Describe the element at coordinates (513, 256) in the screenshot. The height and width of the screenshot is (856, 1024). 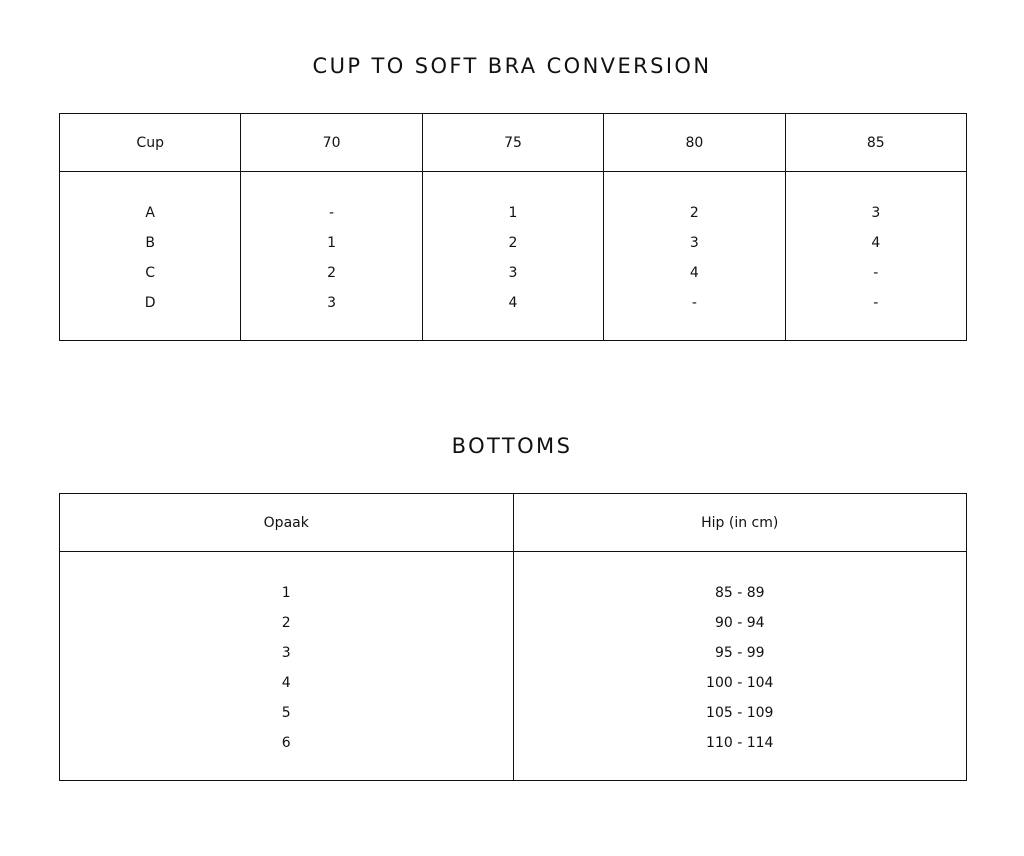
I see `table-cell: 1 2 3 4` at that location.